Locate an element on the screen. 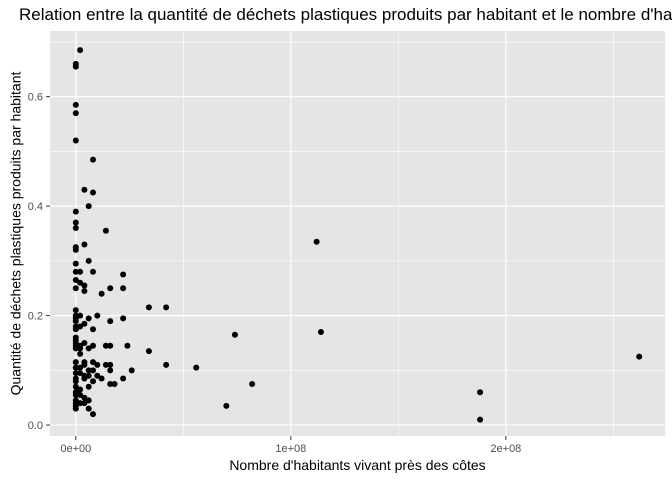 The height and width of the screenshot is (480, 672). x-tick-label: 1e+08 is located at coordinates (290, 449).